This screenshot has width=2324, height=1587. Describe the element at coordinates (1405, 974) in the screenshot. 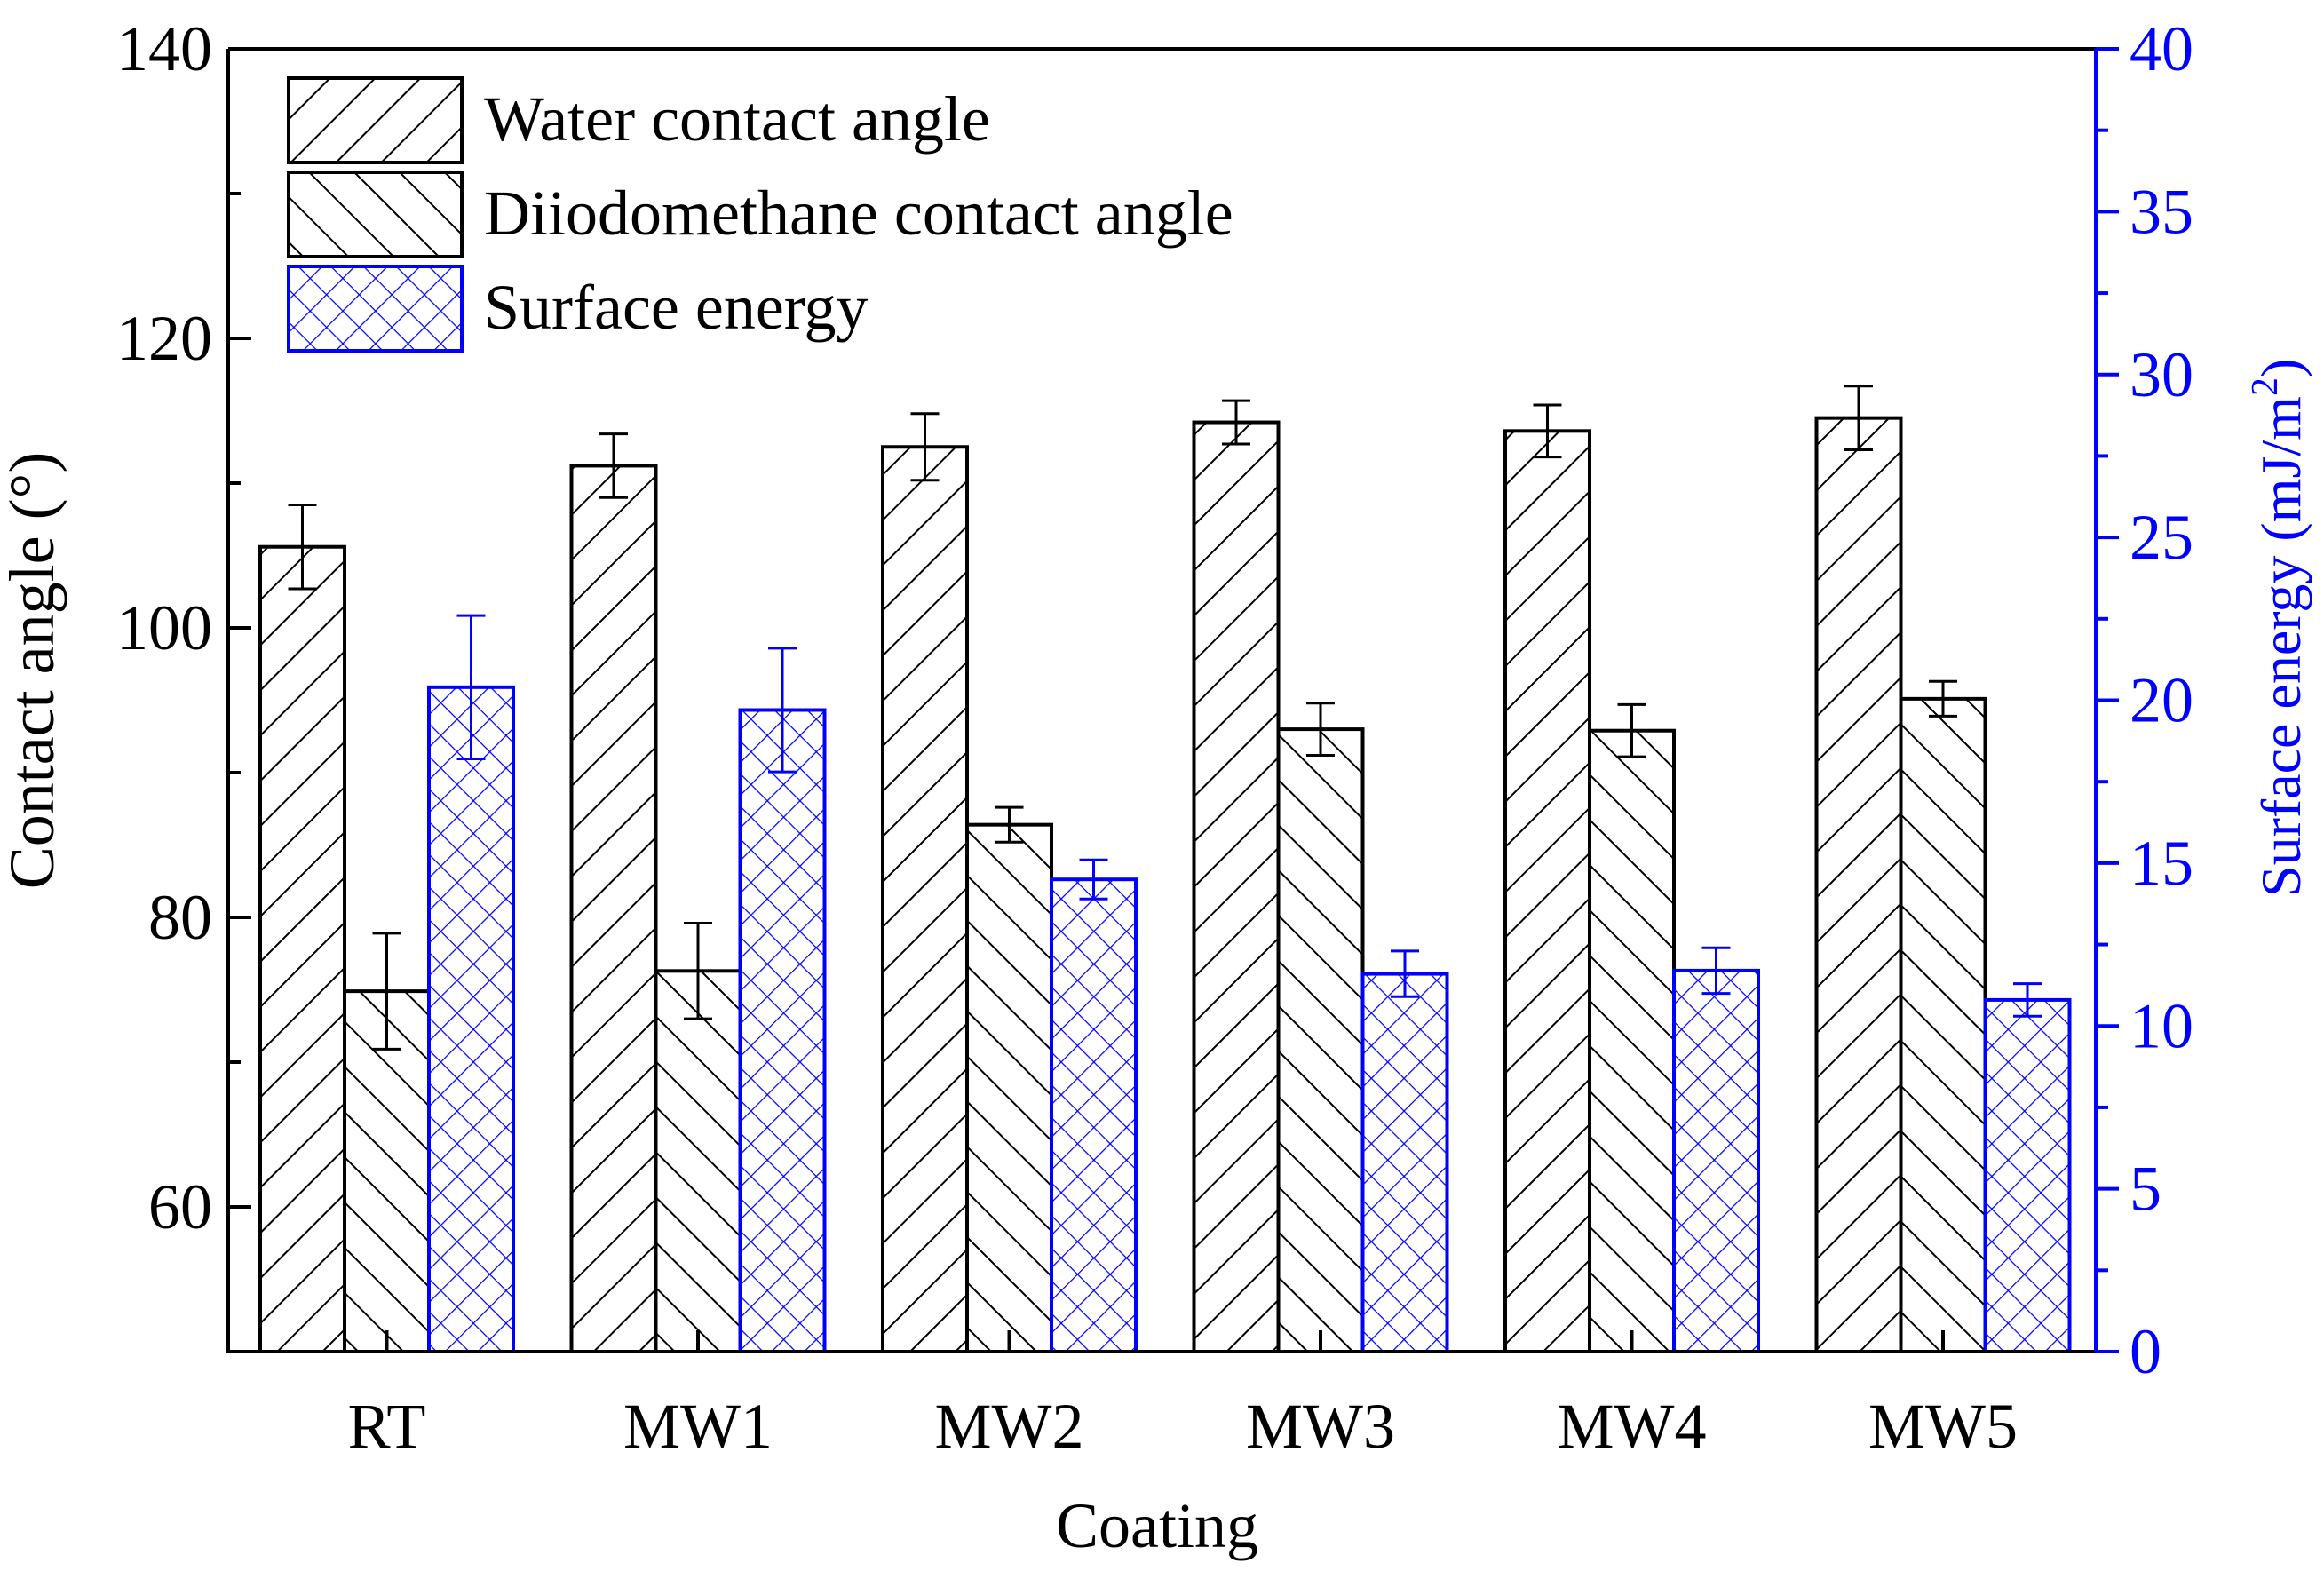

I see `error-bar-surface-energy-mw3` at that location.